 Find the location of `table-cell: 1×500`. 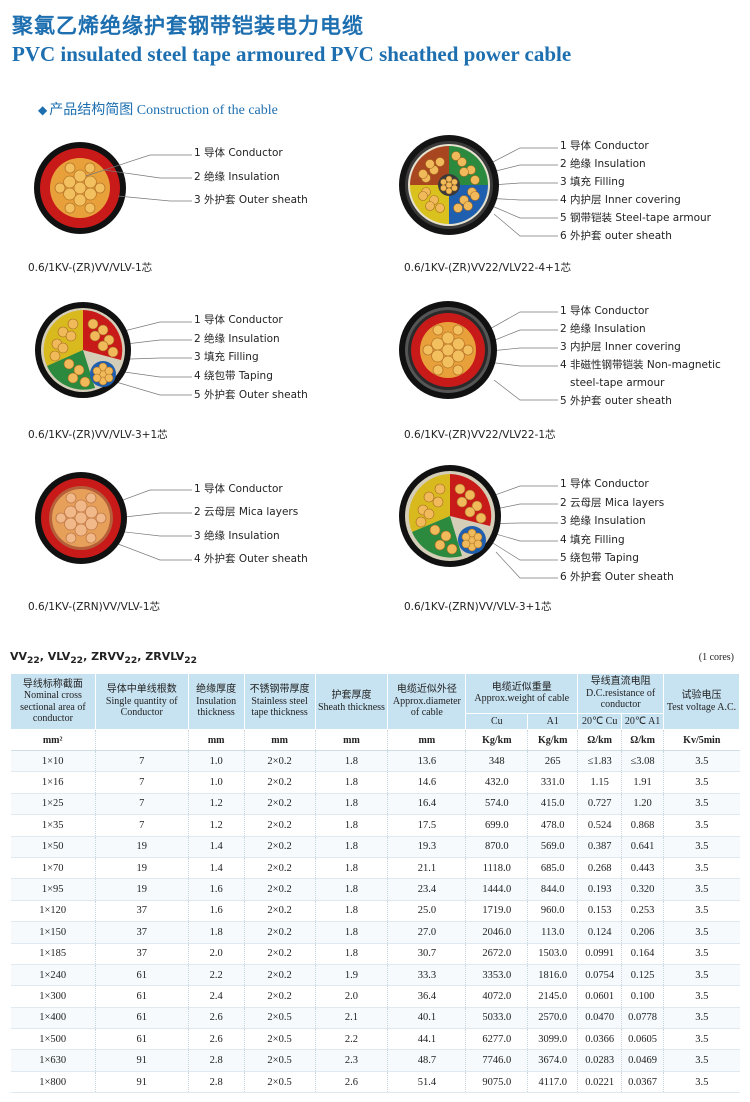

table-cell: 1×500 is located at coordinates (53, 1039).